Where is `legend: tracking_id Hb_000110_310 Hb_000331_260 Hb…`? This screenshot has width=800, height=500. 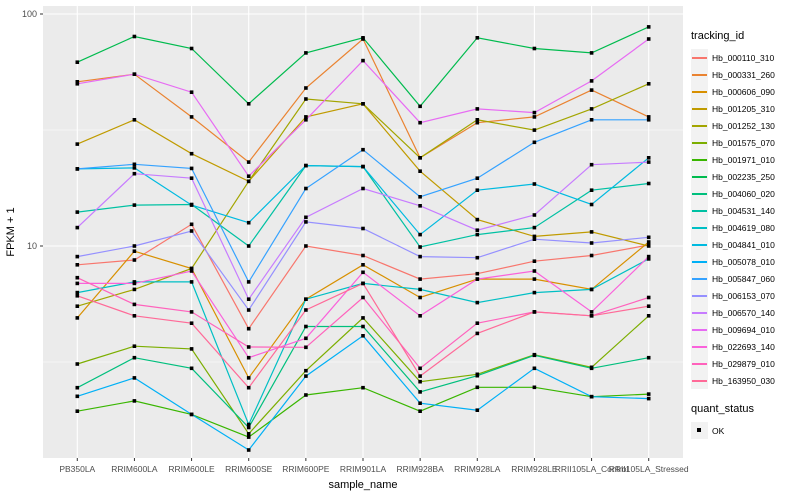 legend: tracking_id Hb_000110_310 Hb_000331_260 Hb… is located at coordinates (745, 234).